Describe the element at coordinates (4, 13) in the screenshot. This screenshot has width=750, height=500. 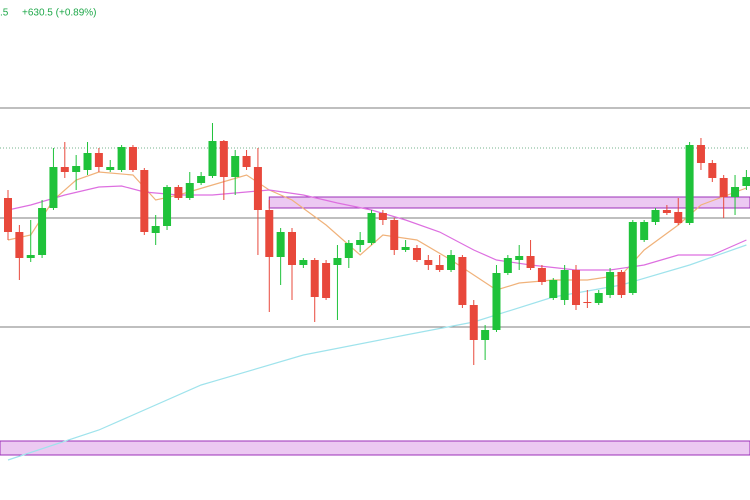
I see `last-price: .5` at that location.